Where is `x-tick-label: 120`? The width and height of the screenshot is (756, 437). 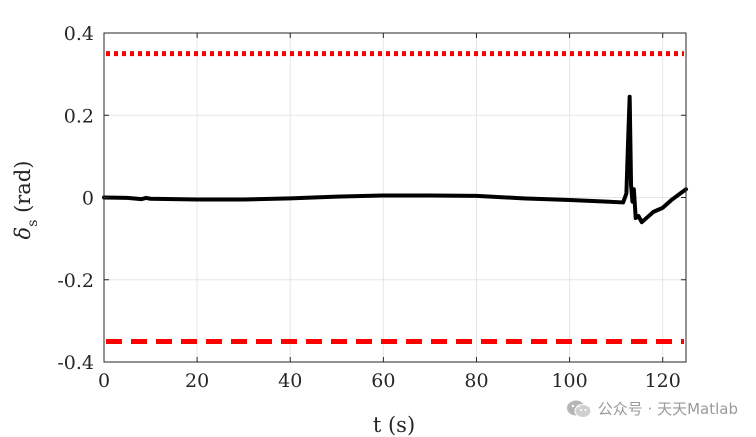
x-tick-label: 120 is located at coordinates (663, 381).